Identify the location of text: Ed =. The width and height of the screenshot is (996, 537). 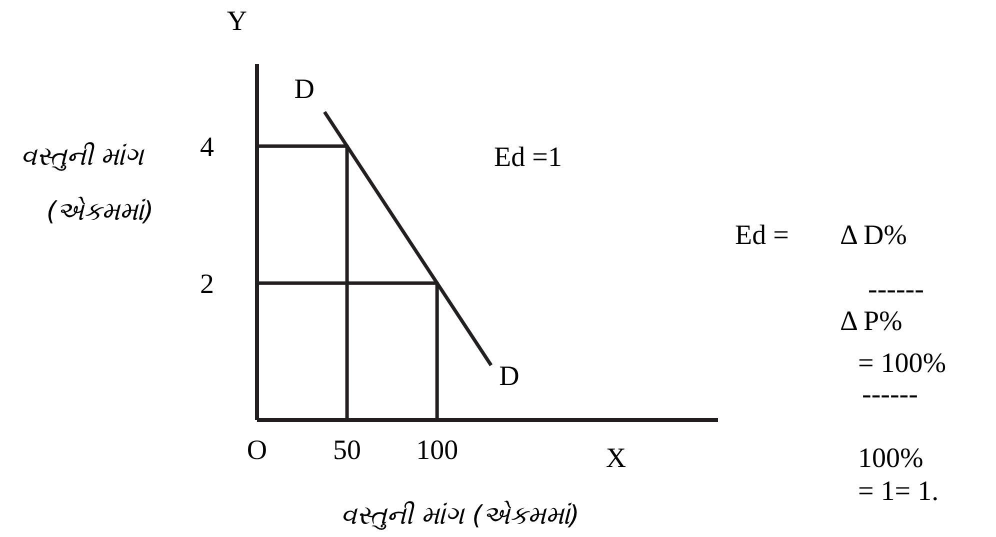
(762, 235).